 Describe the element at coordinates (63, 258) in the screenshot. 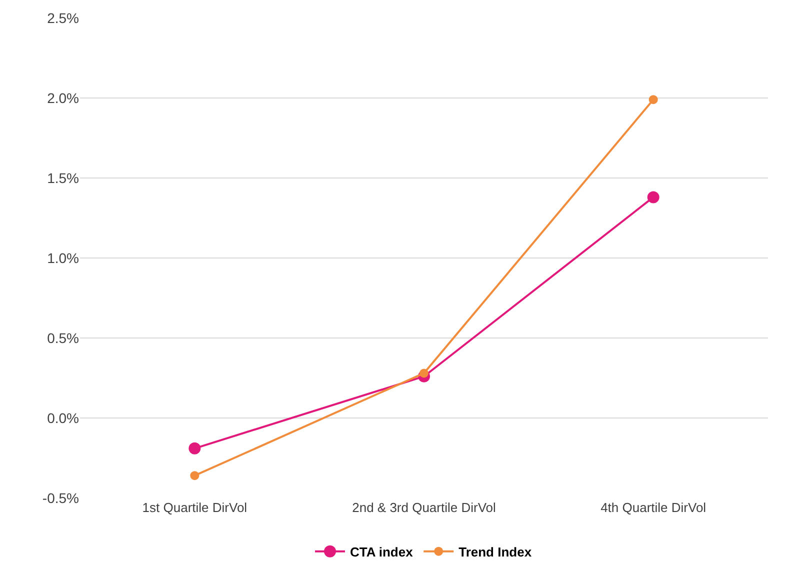

I see `y-tick-label: 1.0%` at that location.